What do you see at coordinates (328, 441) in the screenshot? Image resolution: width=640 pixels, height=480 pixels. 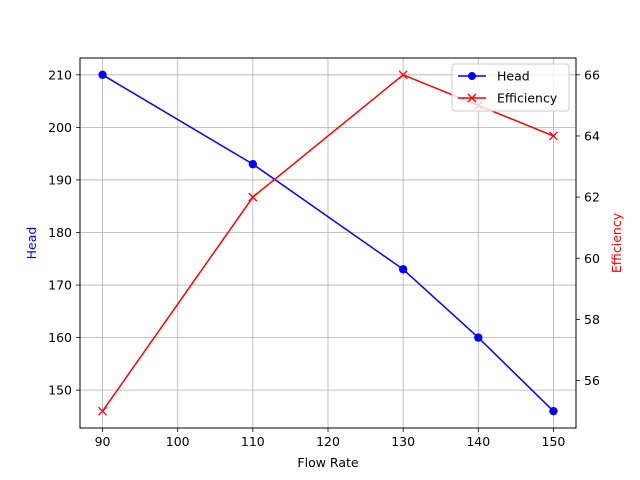 I see `x-tick-label: 120` at bounding box center [328, 441].